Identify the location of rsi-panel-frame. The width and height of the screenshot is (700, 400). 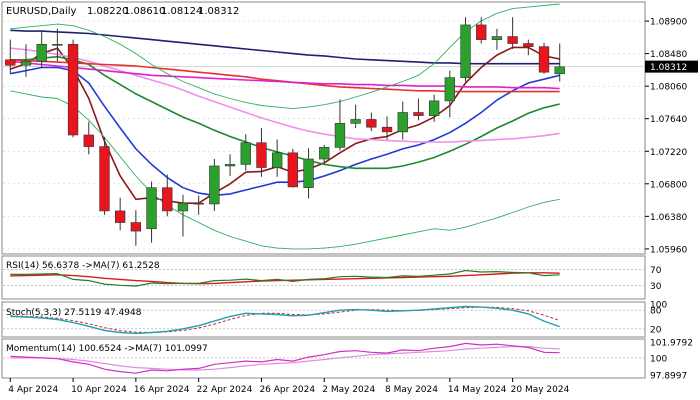
(323, 277).